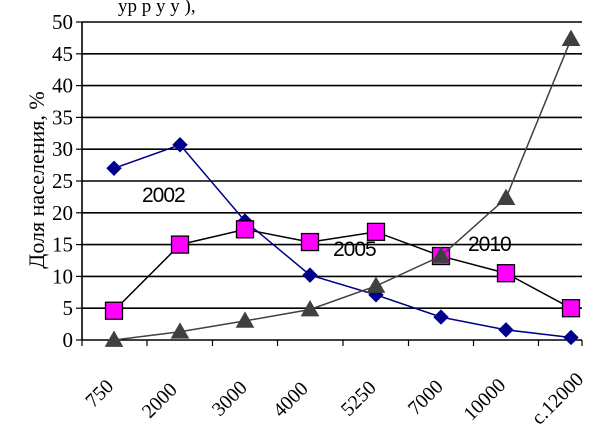 The height and width of the screenshot is (437, 596). I want to click on series-line-2005, so click(342, 270).